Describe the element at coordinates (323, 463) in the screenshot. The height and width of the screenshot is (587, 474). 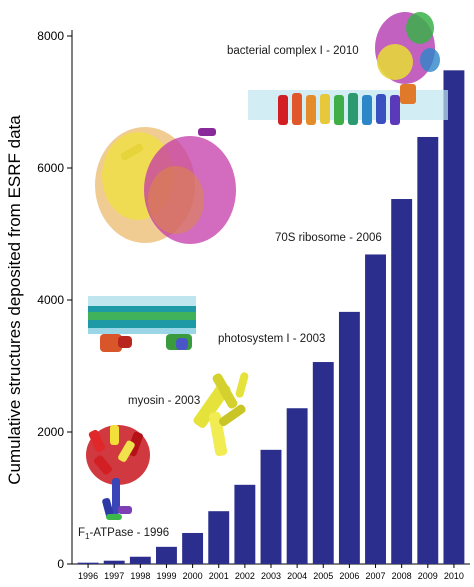
I see `bar-2005` at that location.